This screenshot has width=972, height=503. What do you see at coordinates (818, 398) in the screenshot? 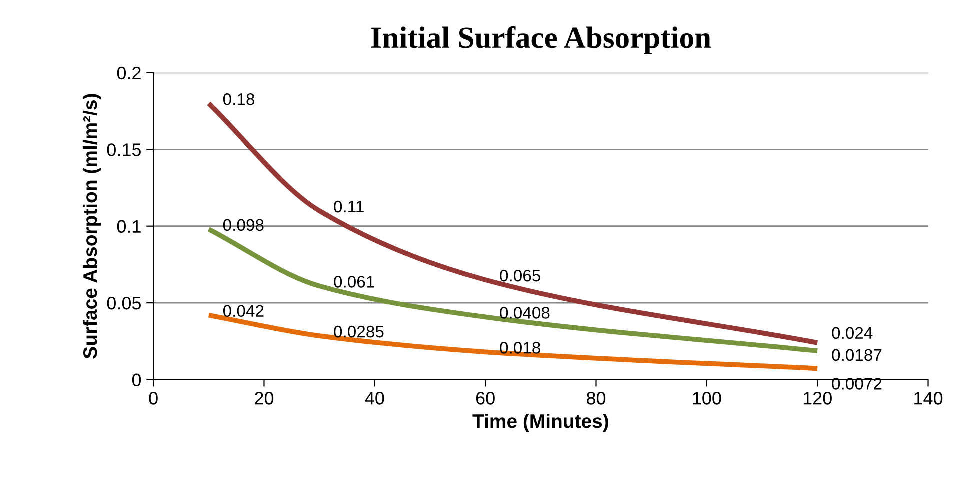
I see `x-tick-label: 120` at bounding box center [818, 398].